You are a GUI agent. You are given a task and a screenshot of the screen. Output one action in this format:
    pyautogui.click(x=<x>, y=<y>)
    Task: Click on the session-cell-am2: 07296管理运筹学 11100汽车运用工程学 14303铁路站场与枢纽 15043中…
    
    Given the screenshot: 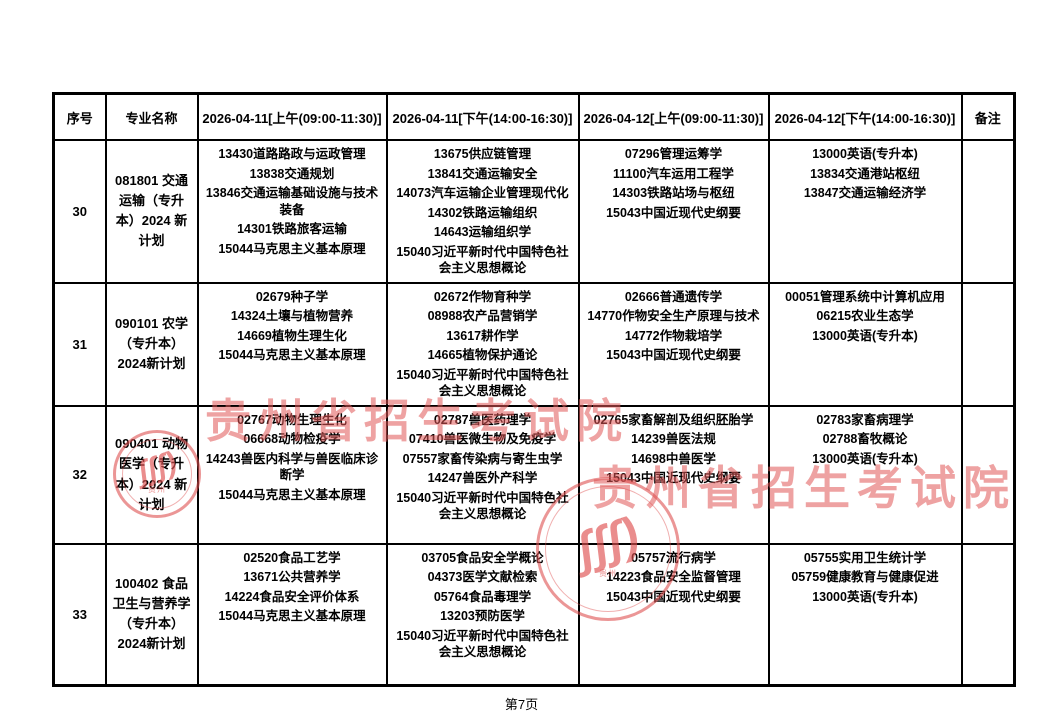 What is the action you would take?
    pyautogui.click(x=673, y=211)
    